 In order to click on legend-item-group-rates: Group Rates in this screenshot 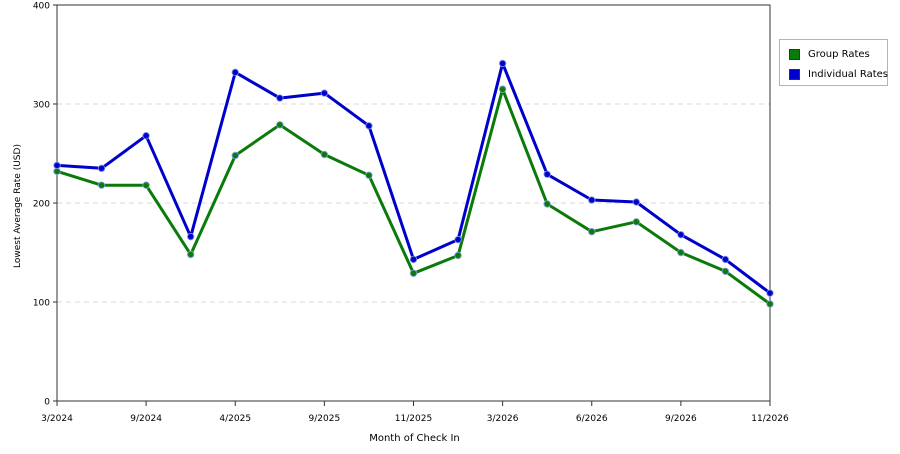, I will do `click(829, 54)`.